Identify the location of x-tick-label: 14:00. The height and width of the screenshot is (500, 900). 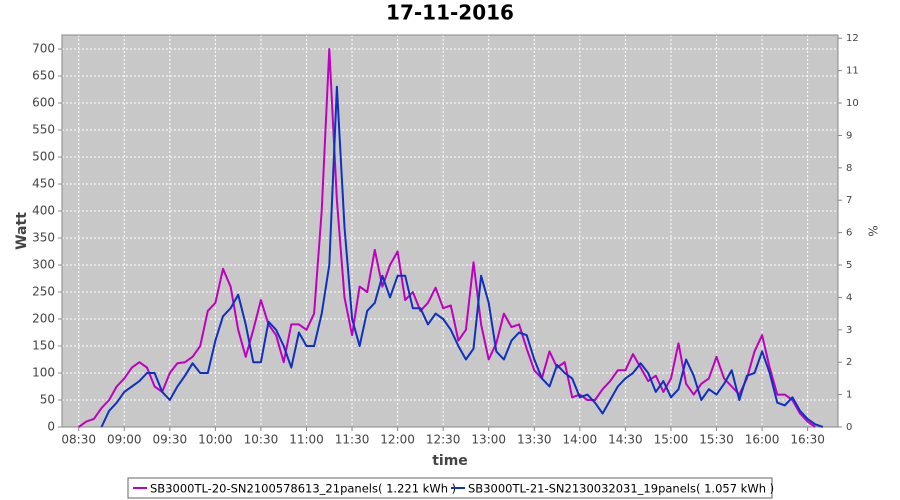
(580, 440).